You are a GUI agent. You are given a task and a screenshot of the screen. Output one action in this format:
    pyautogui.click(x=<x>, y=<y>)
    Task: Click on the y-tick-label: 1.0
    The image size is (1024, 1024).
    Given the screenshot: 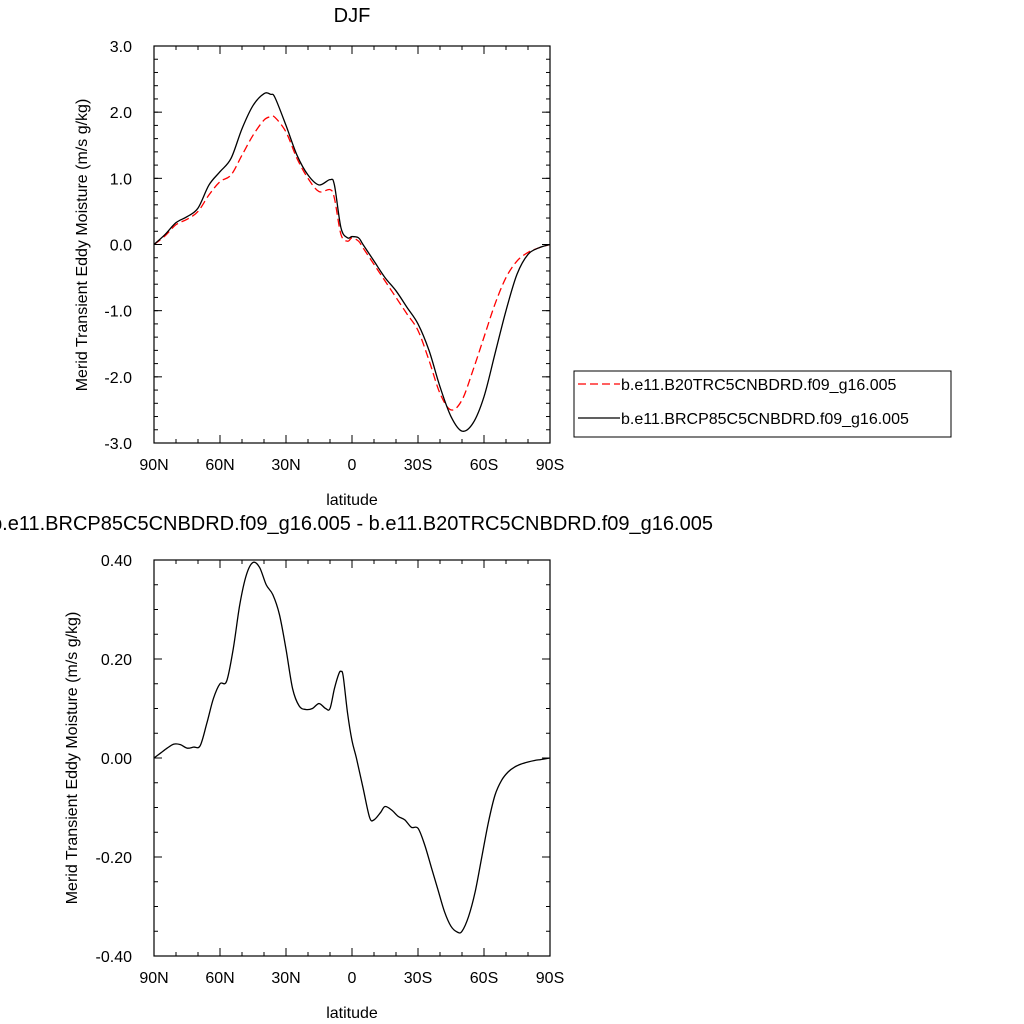 What is the action you would take?
    pyautogui.click(x=121, y=179)
    